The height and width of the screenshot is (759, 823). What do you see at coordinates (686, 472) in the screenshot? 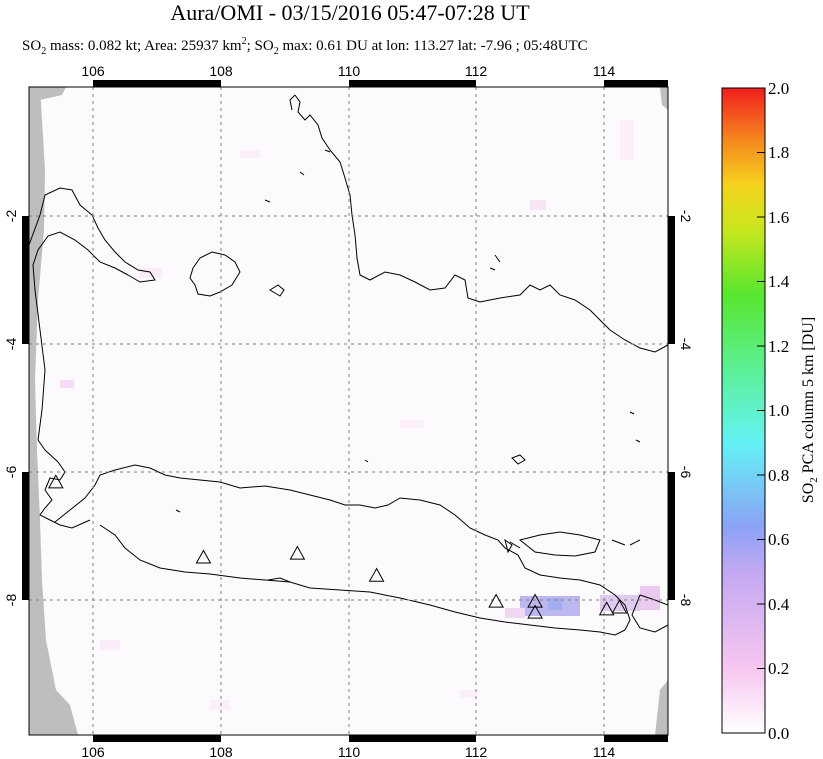
I see `lat-tick-right: -6` at bounding box center [686, 472].